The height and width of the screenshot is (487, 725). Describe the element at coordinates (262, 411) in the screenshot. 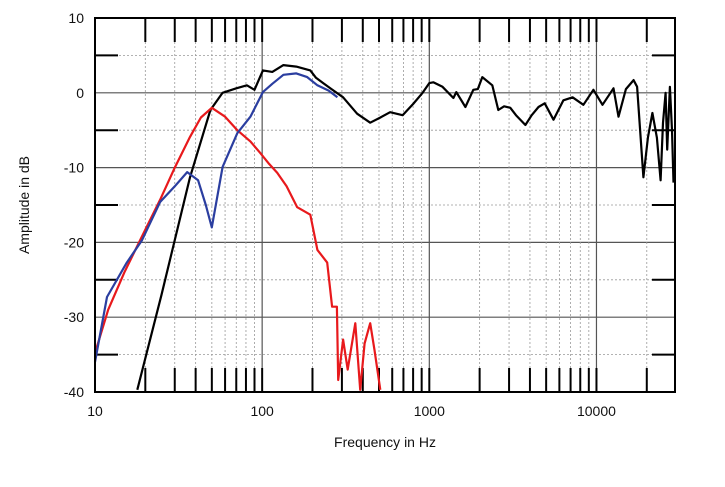

I see `x-tick-label: 100` at that location.